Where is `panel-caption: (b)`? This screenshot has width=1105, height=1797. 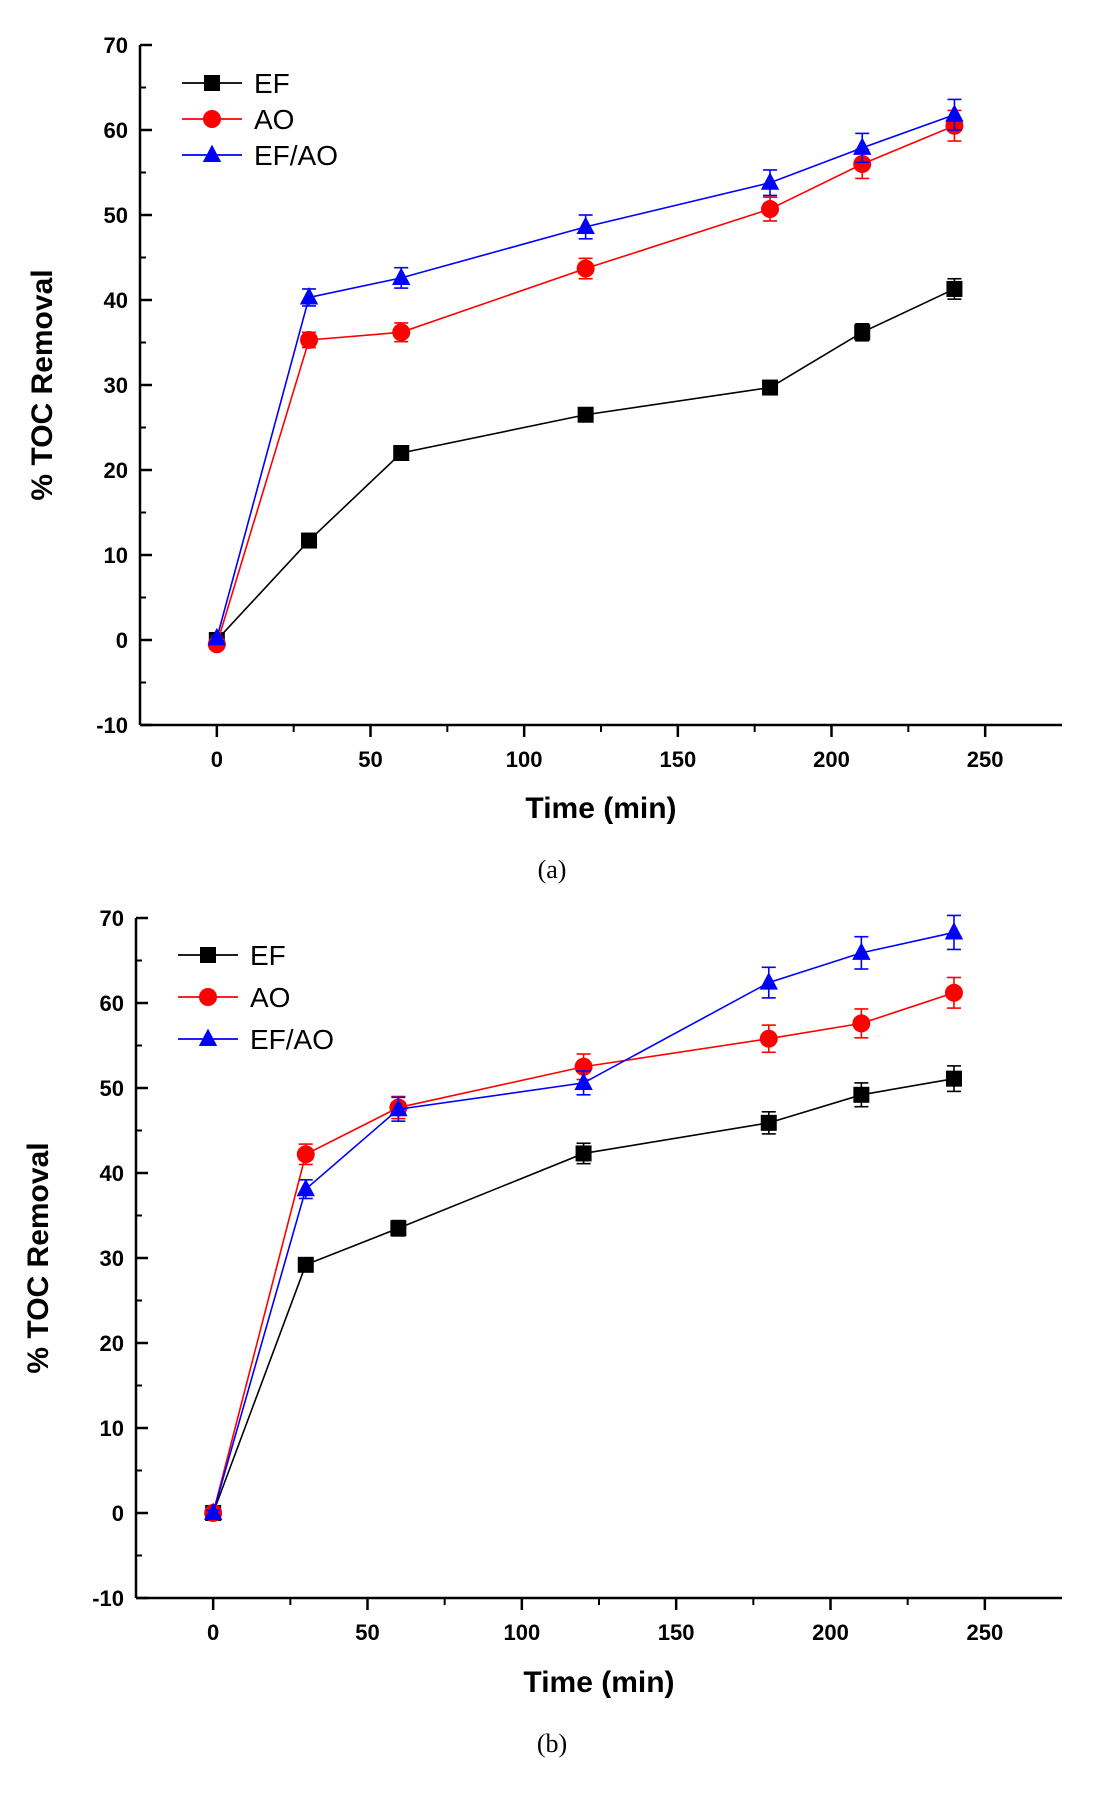 panel-caption: (b) is located at coordinates (552, 1743).